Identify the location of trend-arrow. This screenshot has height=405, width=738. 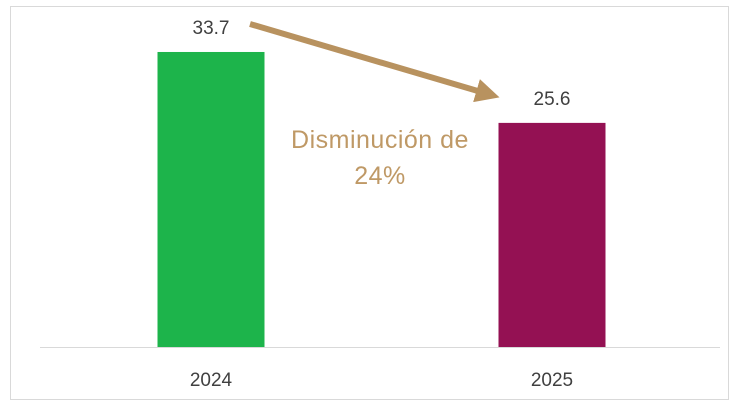
(374, 62).